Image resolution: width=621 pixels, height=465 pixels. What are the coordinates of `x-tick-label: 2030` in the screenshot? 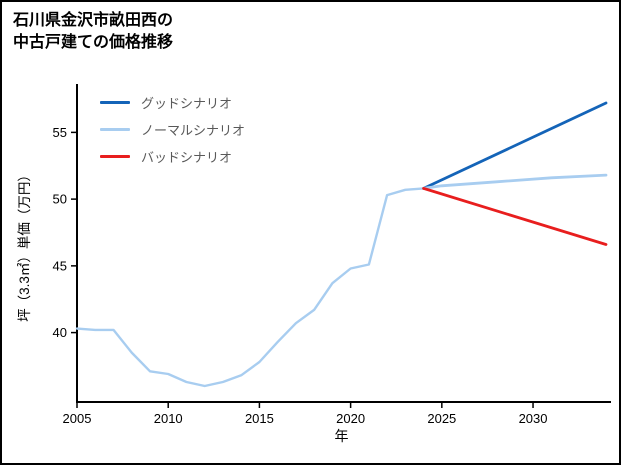 It's located at (533, 418).